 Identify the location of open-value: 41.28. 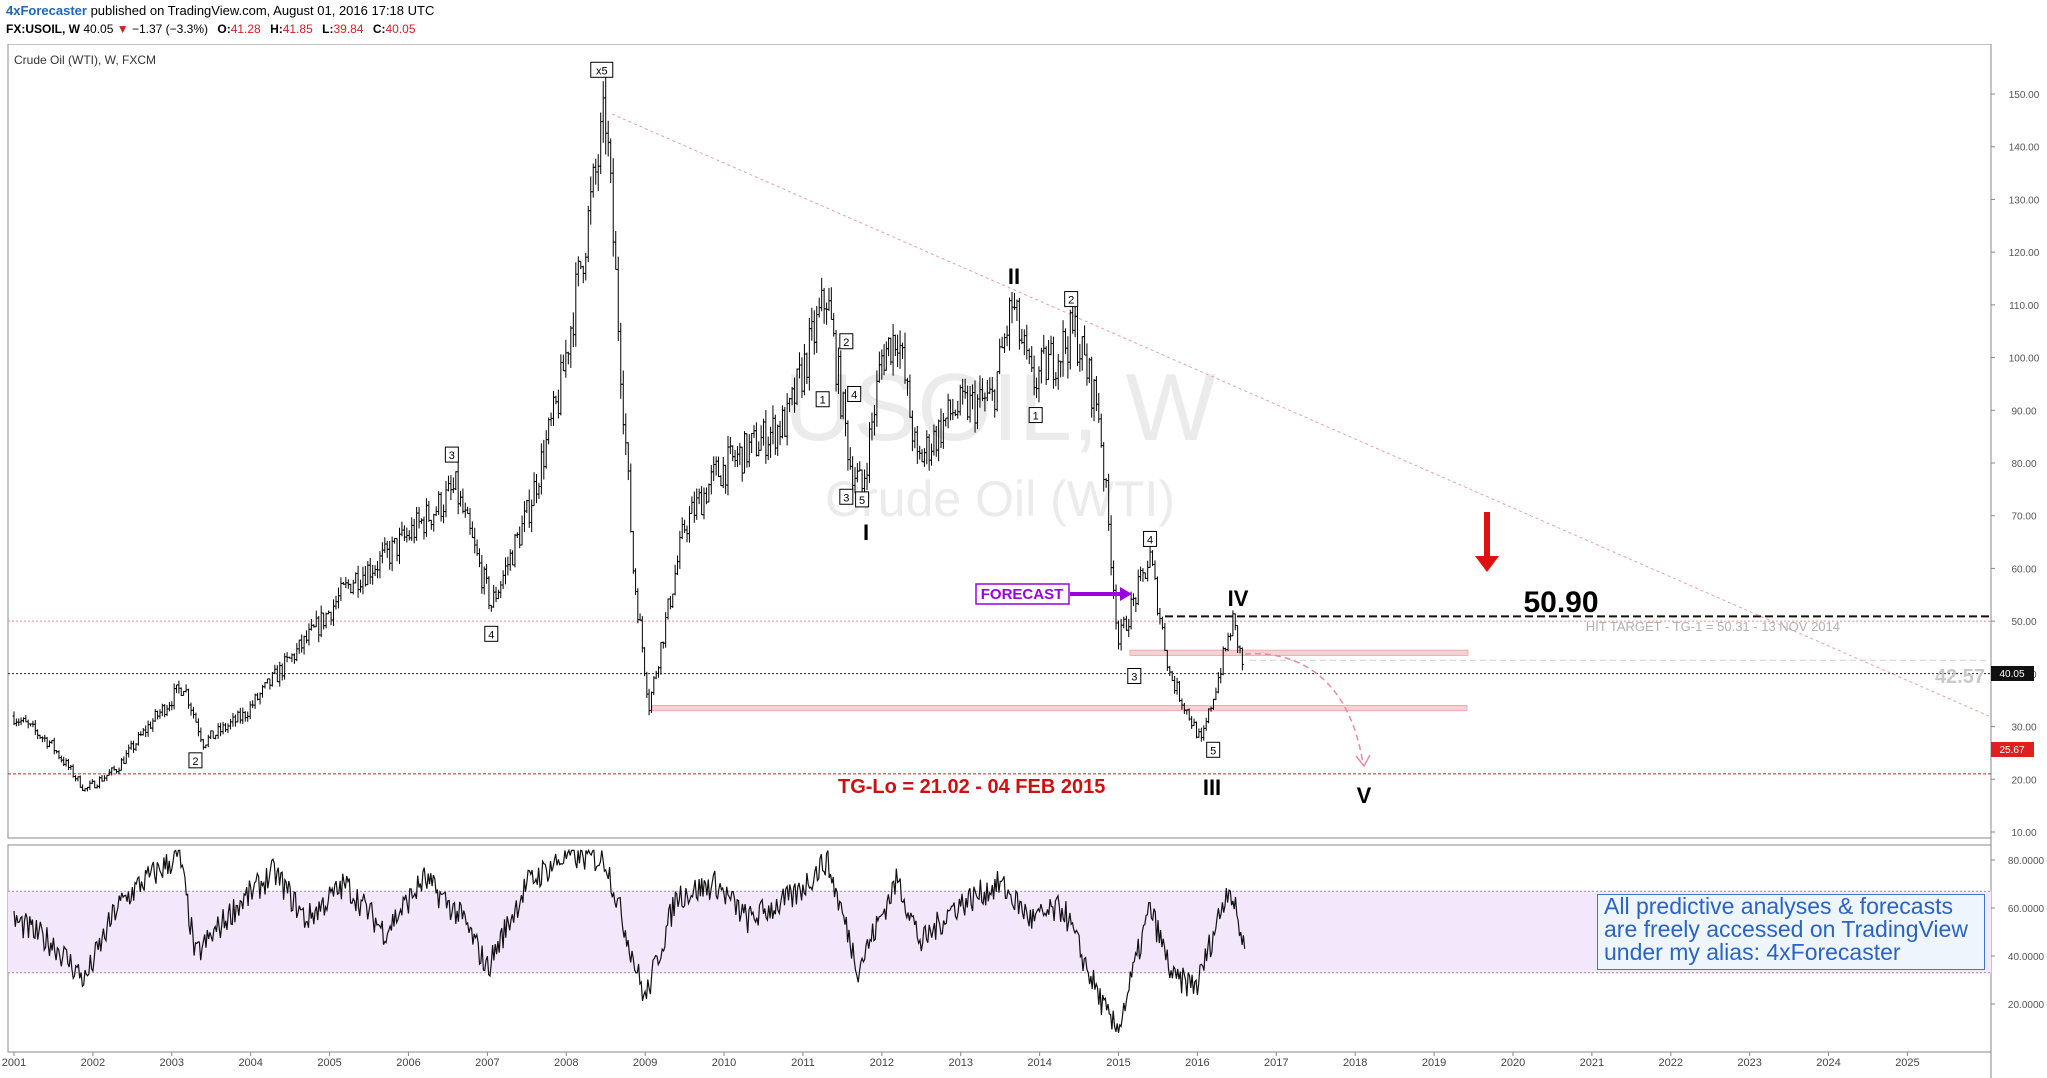
(245, 29).